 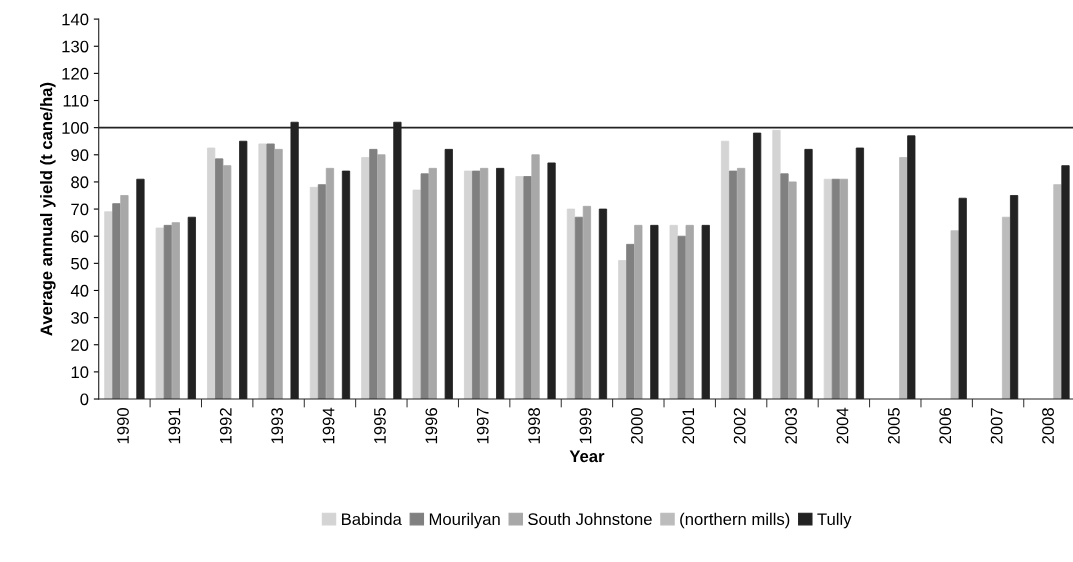 I want to click on x-tick-label: 1991, so click(x=174, y=426).